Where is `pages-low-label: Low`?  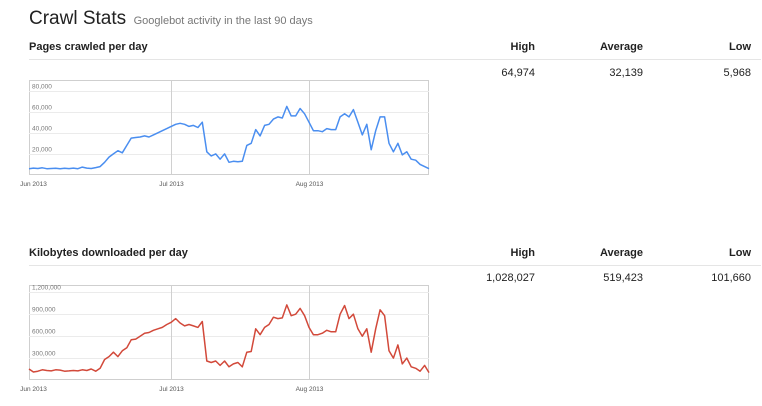 pages-low-label: Low is located at coordinates (740, 47).